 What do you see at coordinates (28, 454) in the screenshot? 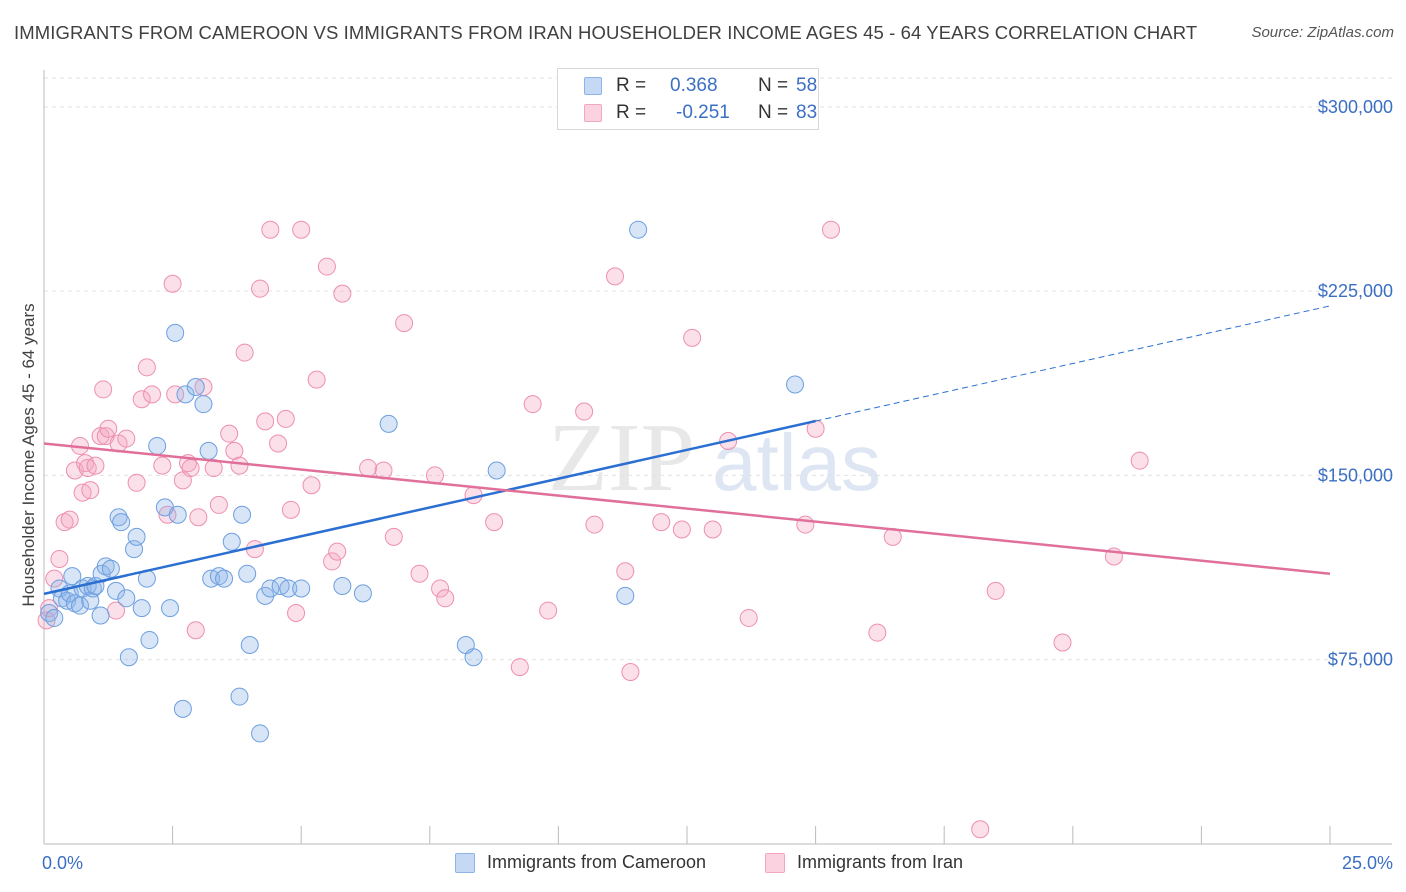
I see `y-axis-title: Householder Income Ages 45 - 64 years` at bounding box center [28, 454].